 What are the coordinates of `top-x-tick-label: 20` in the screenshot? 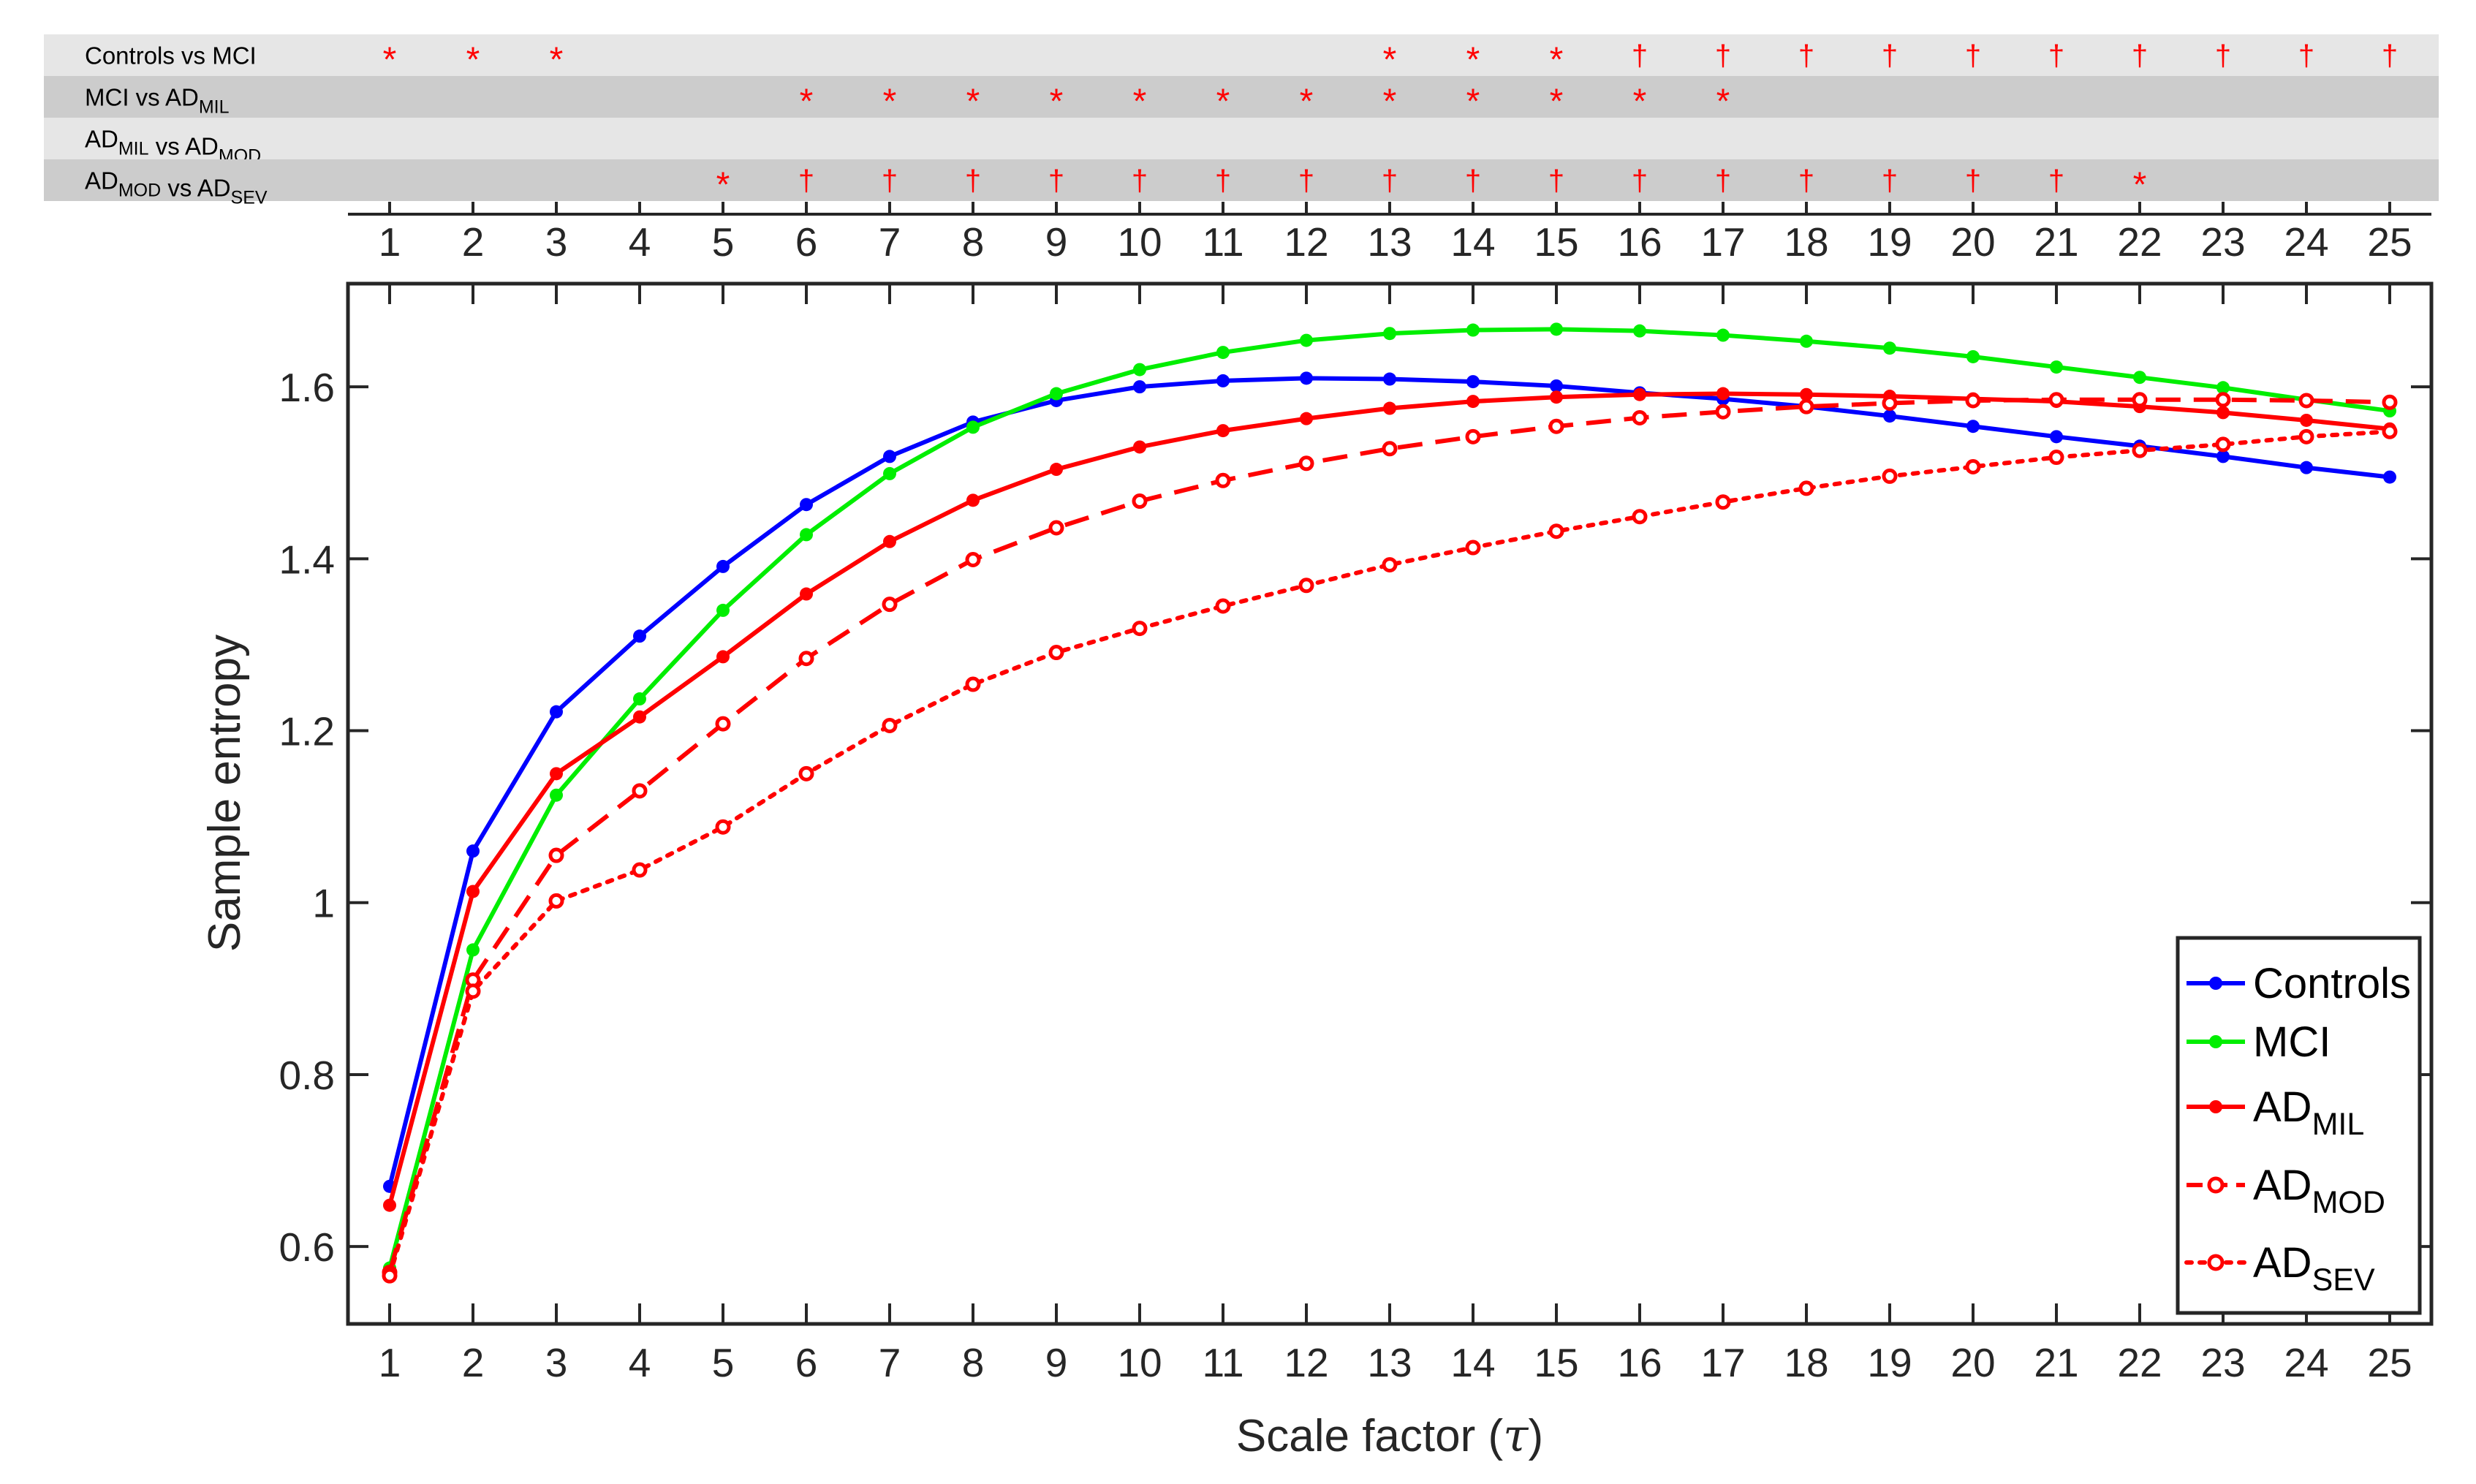 It's located at (1972, 242).